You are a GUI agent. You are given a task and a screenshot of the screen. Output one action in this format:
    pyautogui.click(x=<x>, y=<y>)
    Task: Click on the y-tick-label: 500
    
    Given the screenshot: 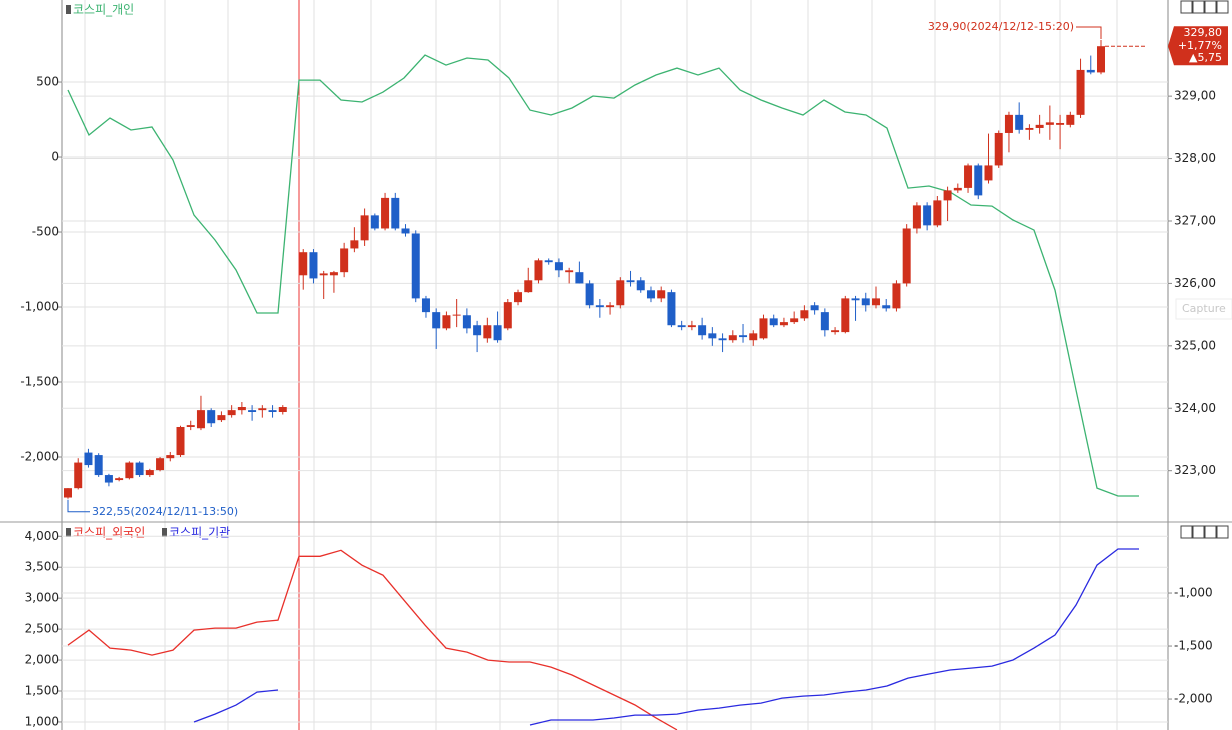 What is the action you would take?
    pyautogui.click(x=47, y=82)
    